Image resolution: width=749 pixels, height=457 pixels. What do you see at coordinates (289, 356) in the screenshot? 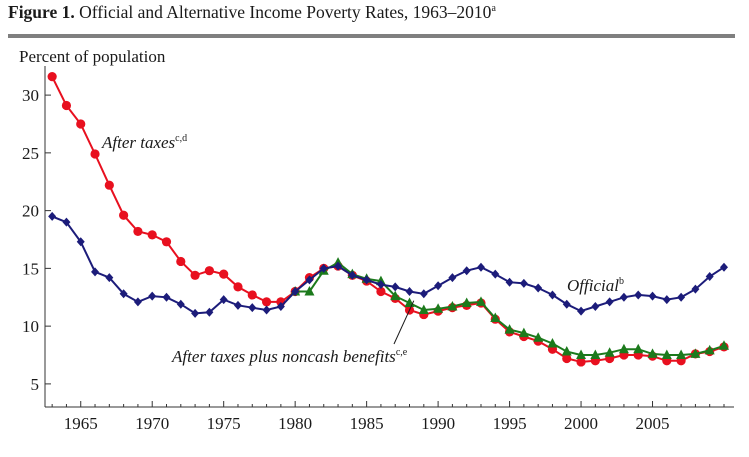
I see `annotation-label: After taxes plus noncash benefitsc,e` at bounding box center [289, 356].